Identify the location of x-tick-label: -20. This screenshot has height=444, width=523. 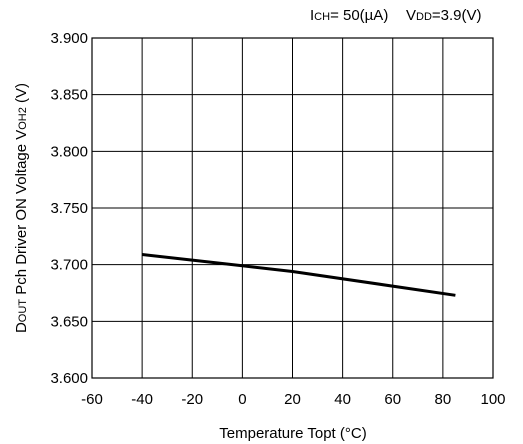
(192, 399).